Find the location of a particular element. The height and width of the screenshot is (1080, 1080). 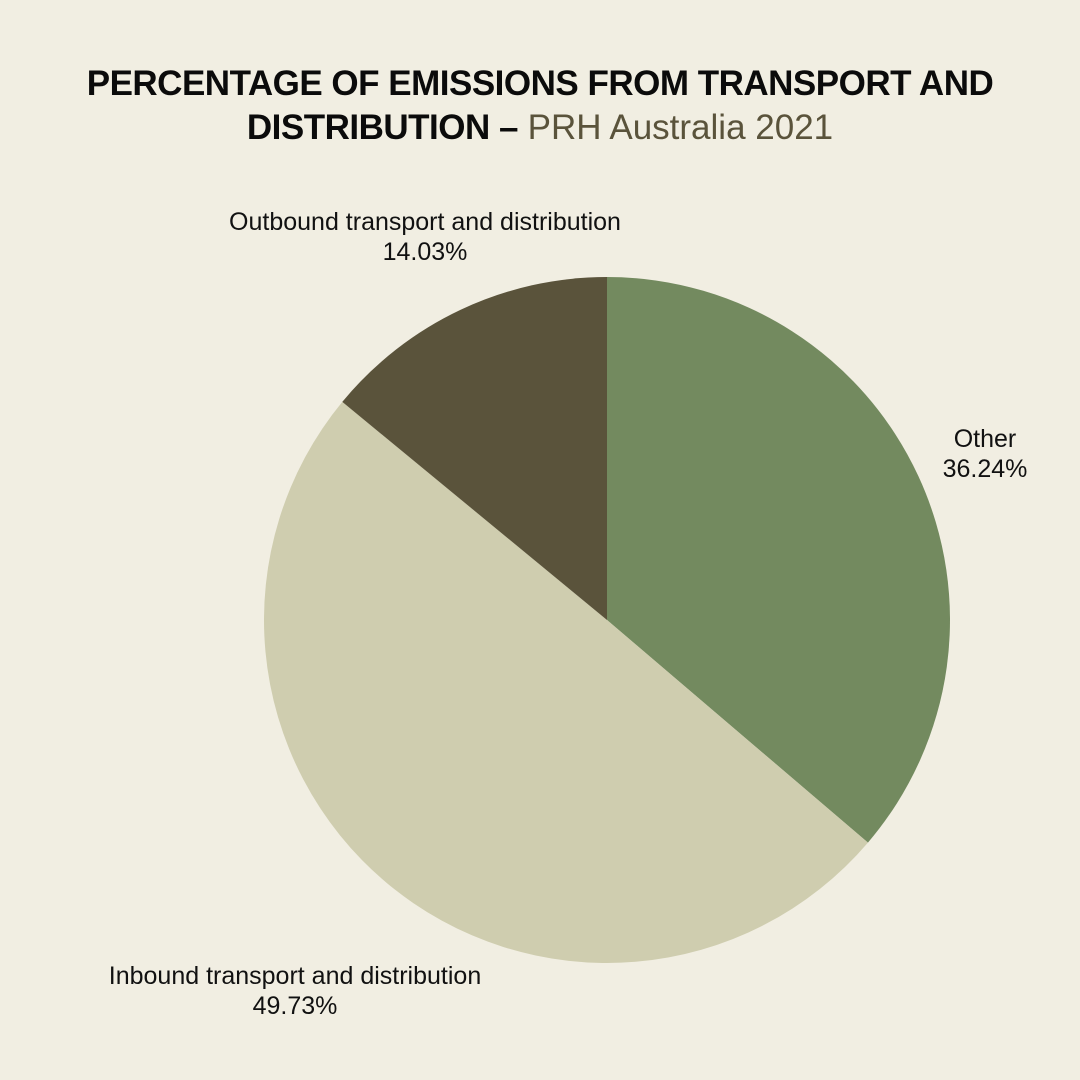

title-line-2: DISTRIBUTION – is located at coordinates (382, 127).